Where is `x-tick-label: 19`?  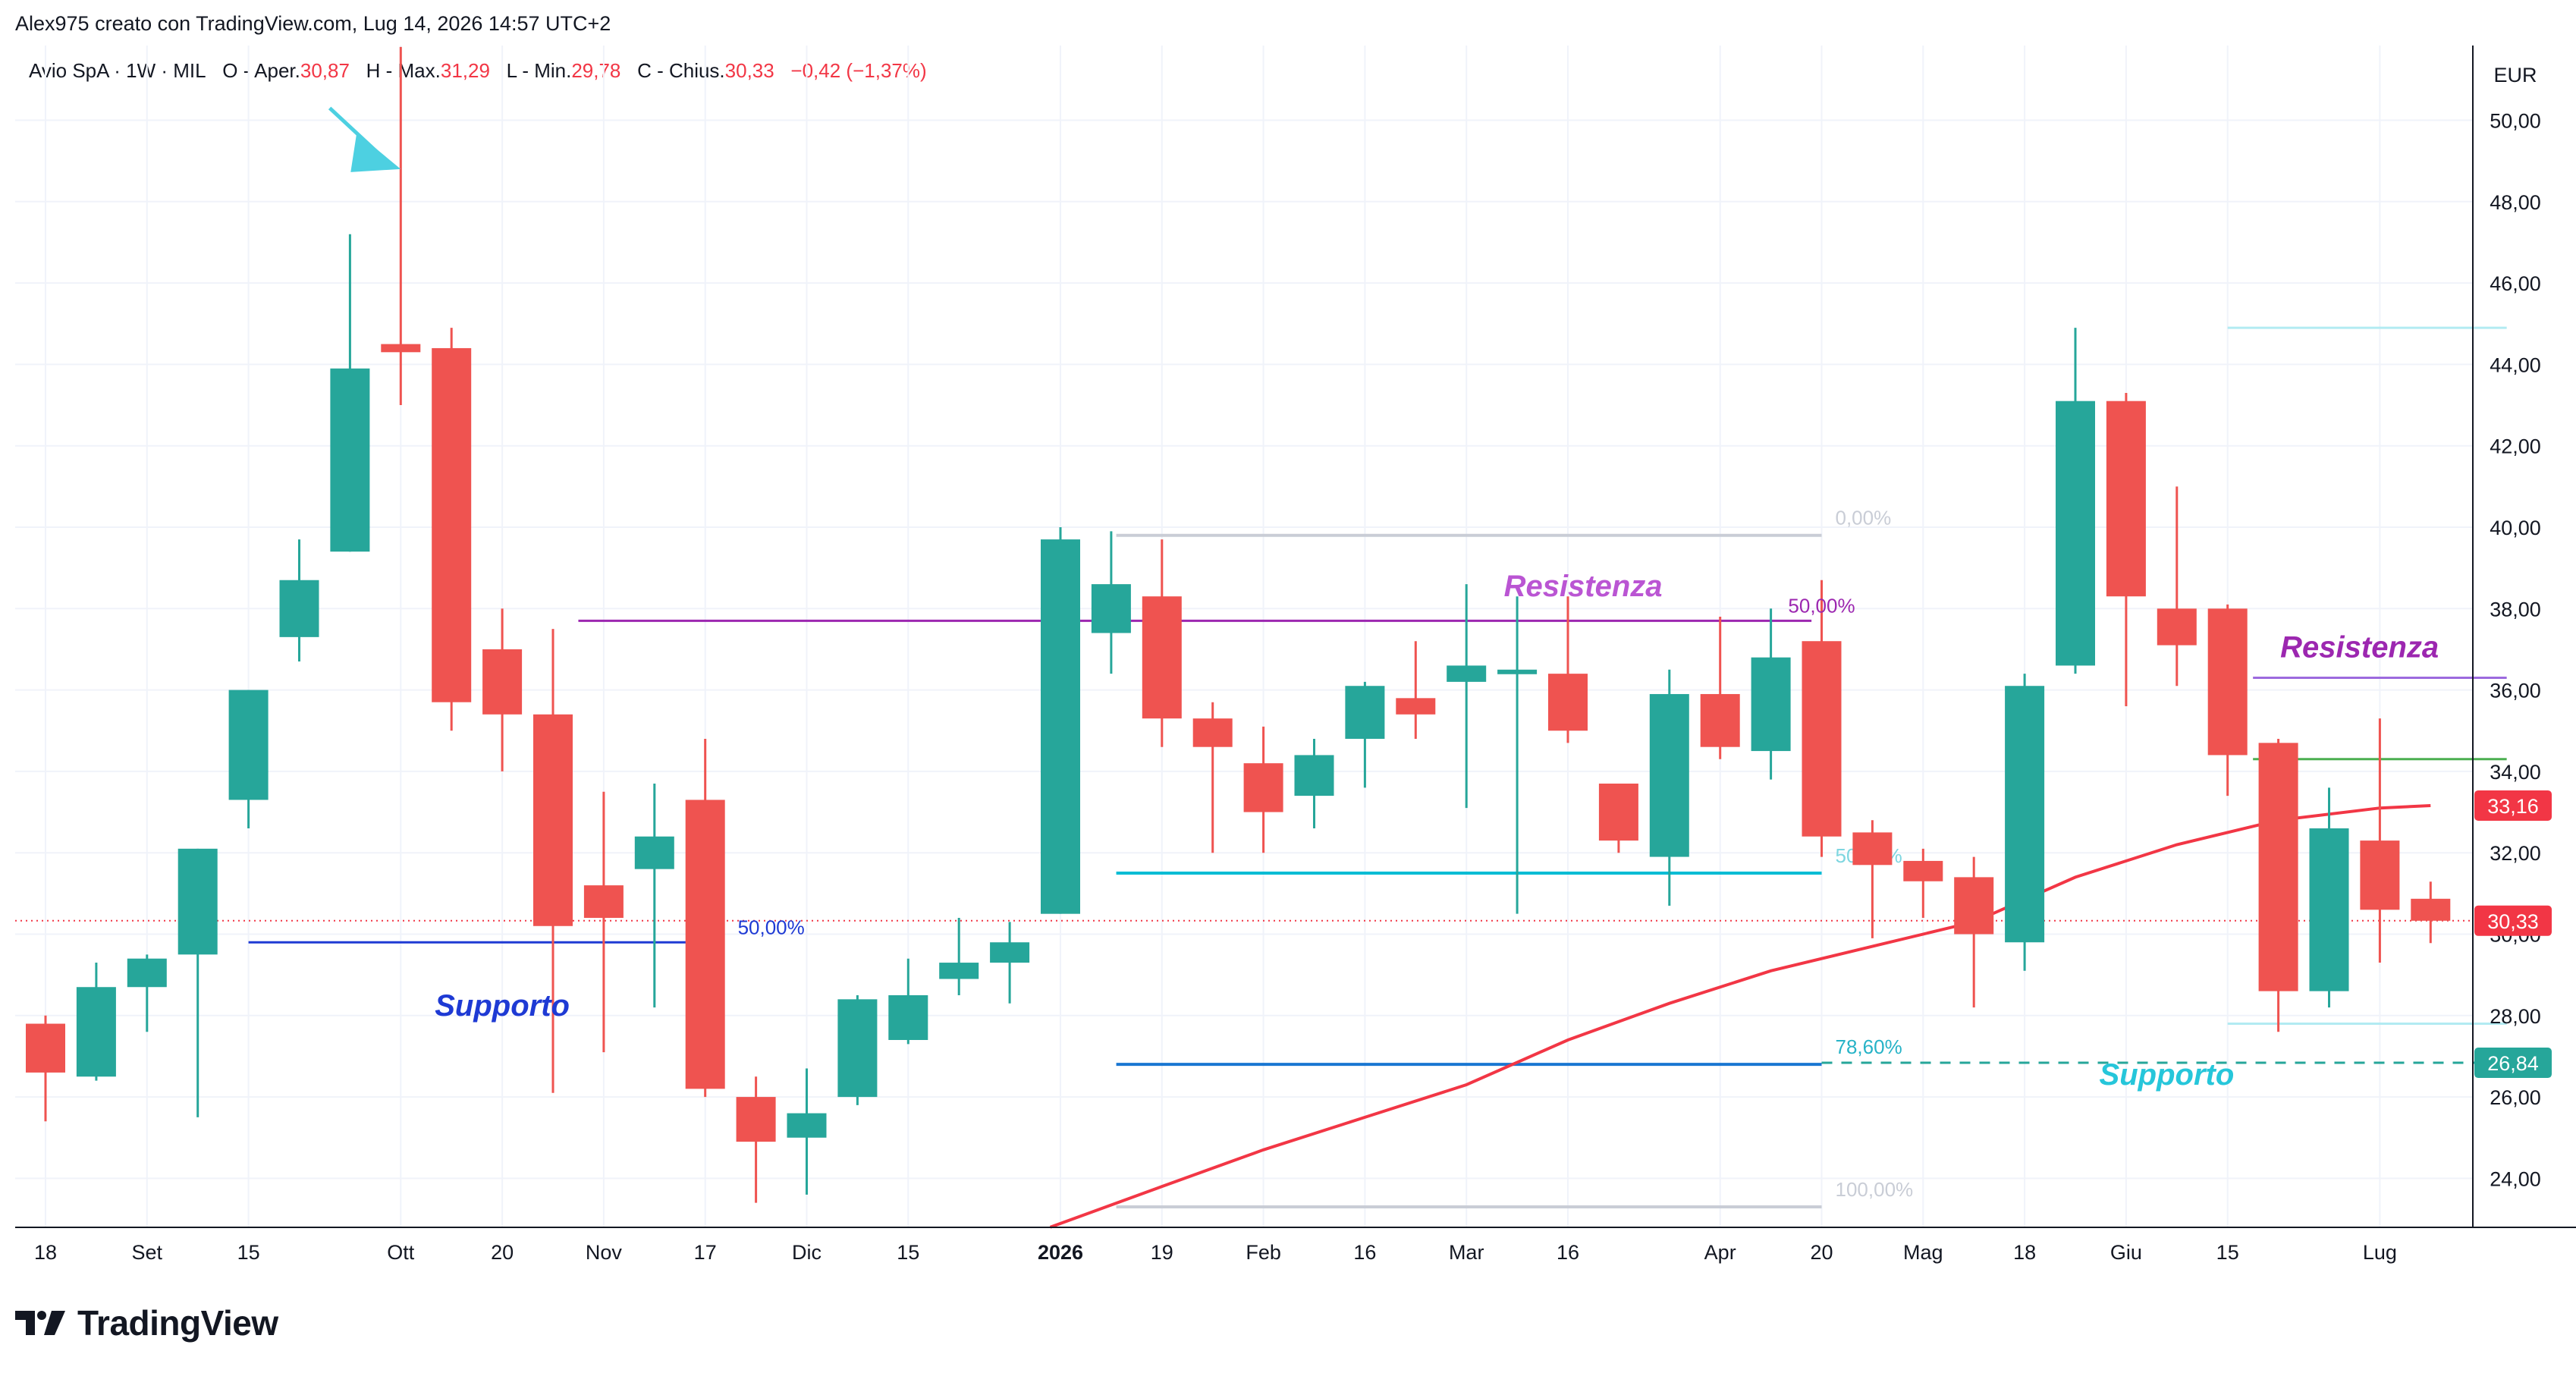
x-tick-label: 19 is located at coordinates (1162, 1252).